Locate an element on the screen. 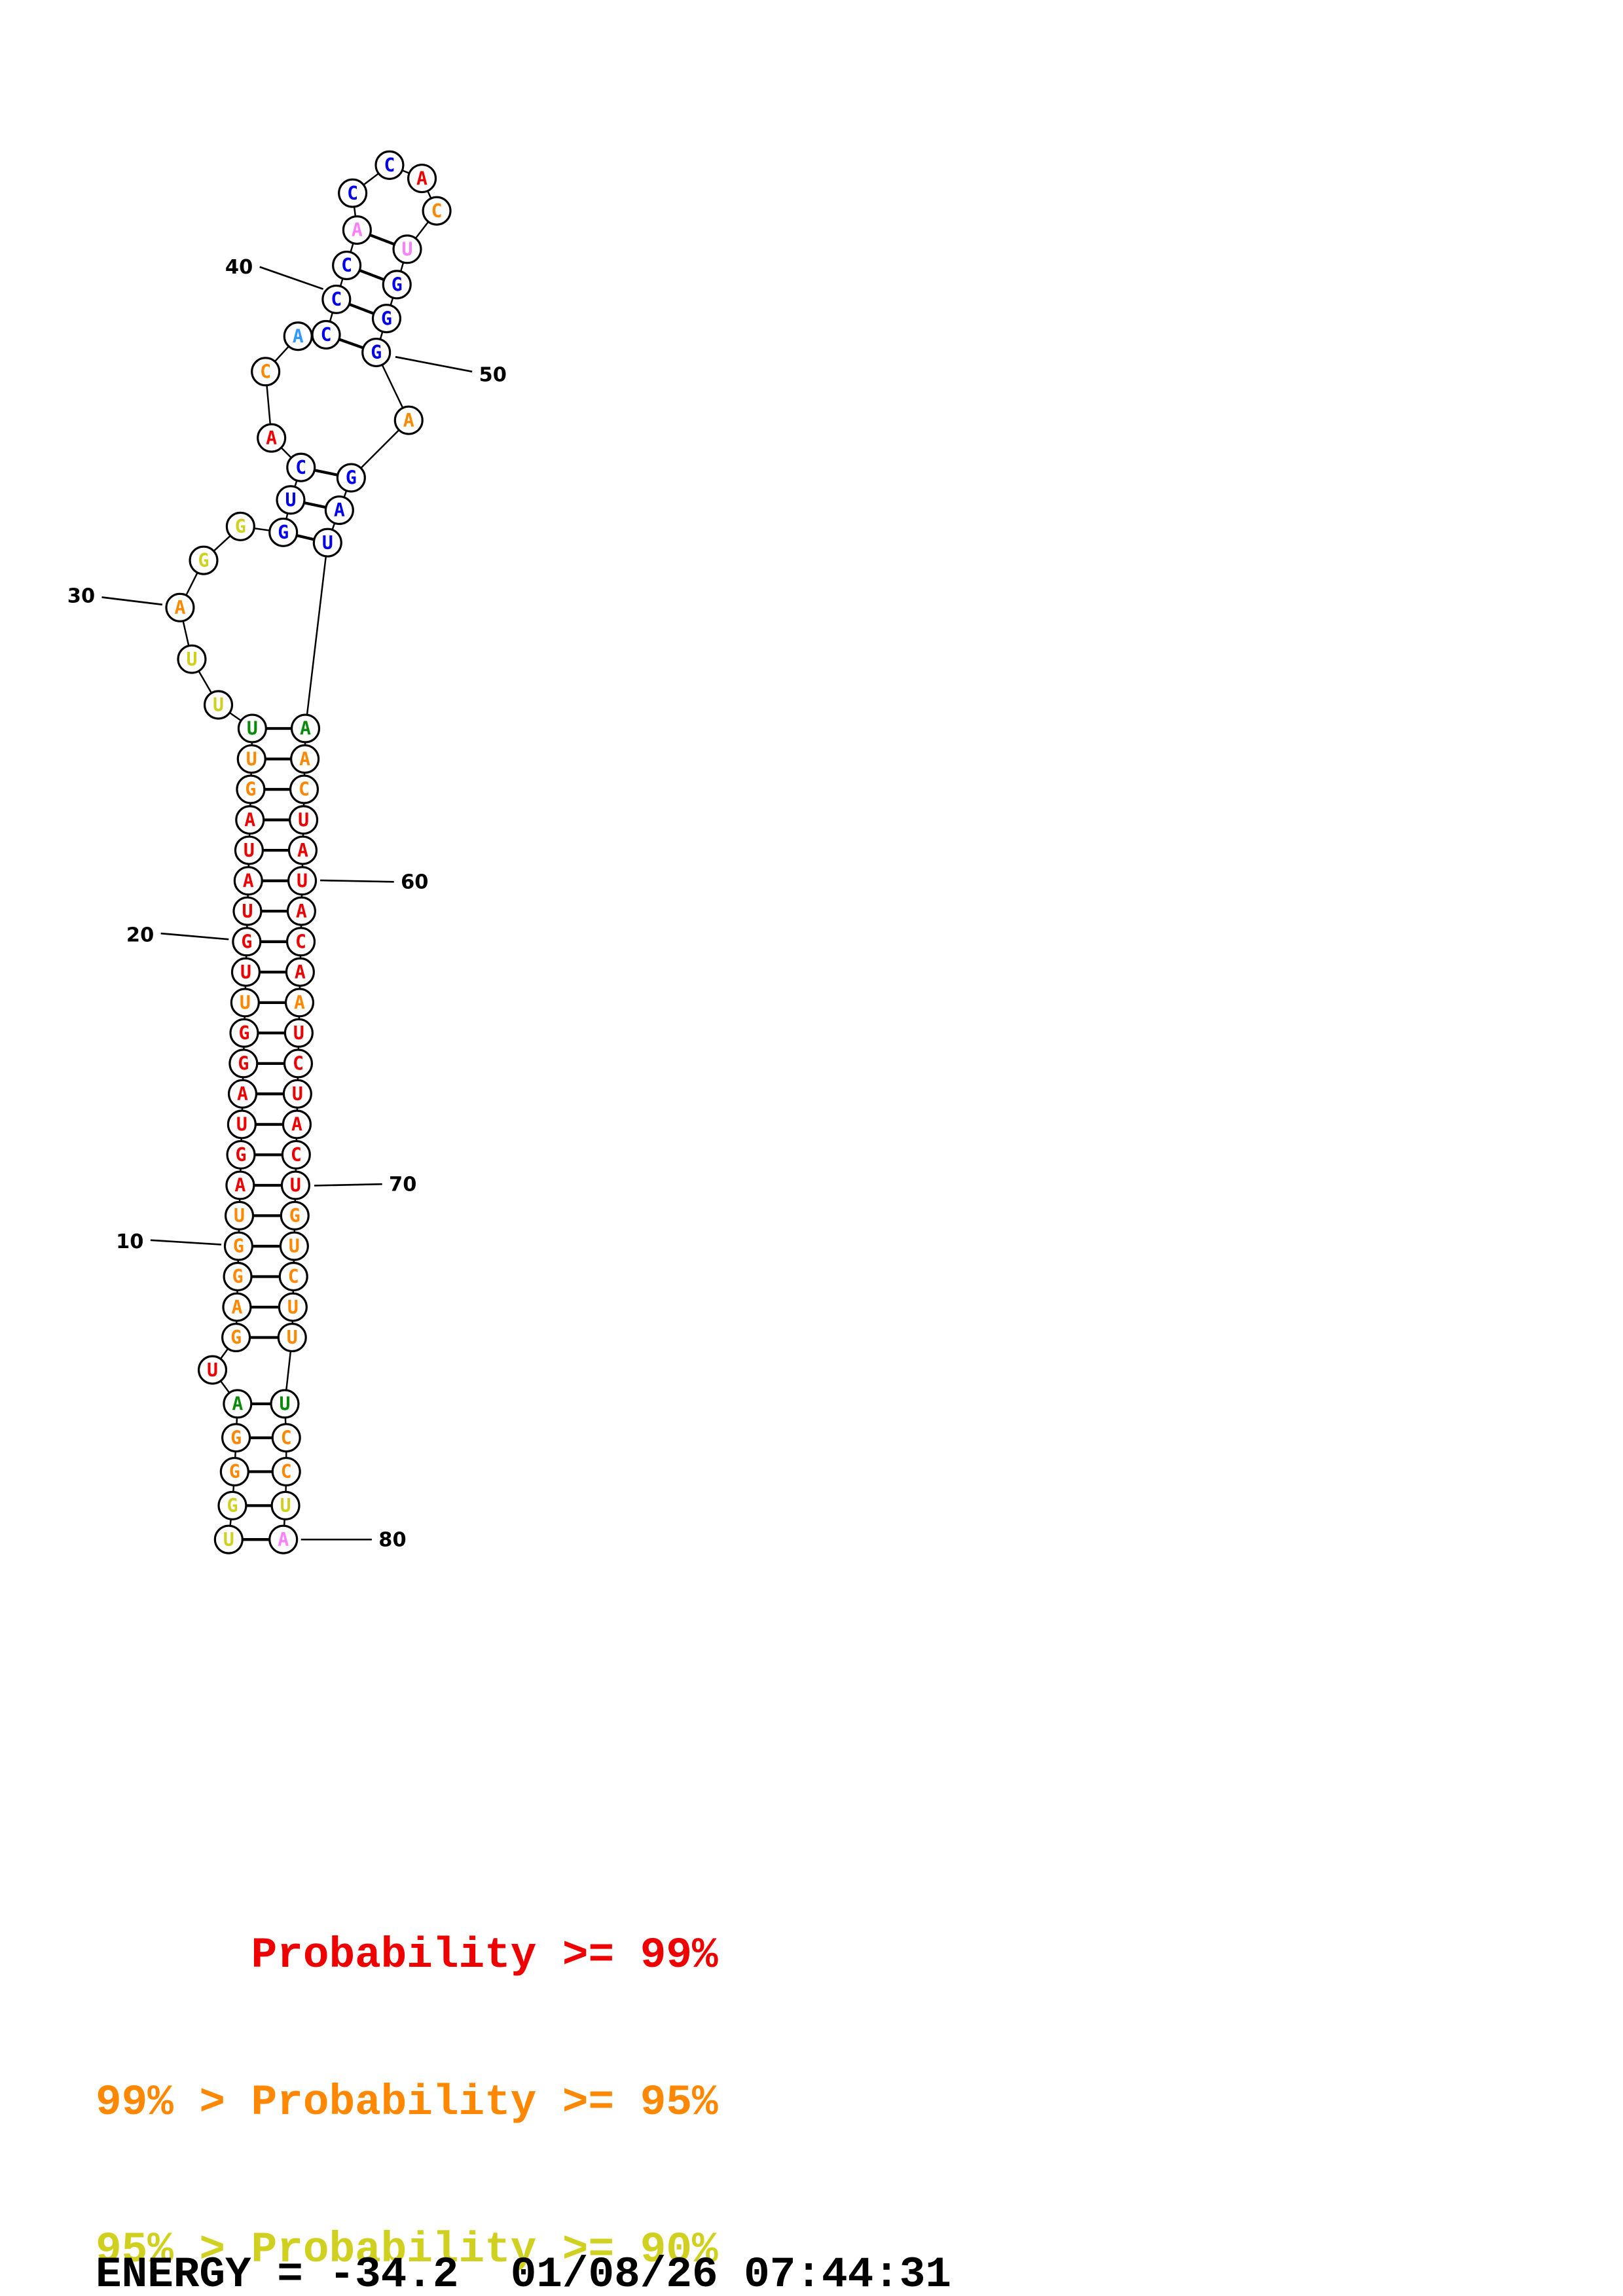  nucleotide-letter-50: G is located at coordinates (376, 352).